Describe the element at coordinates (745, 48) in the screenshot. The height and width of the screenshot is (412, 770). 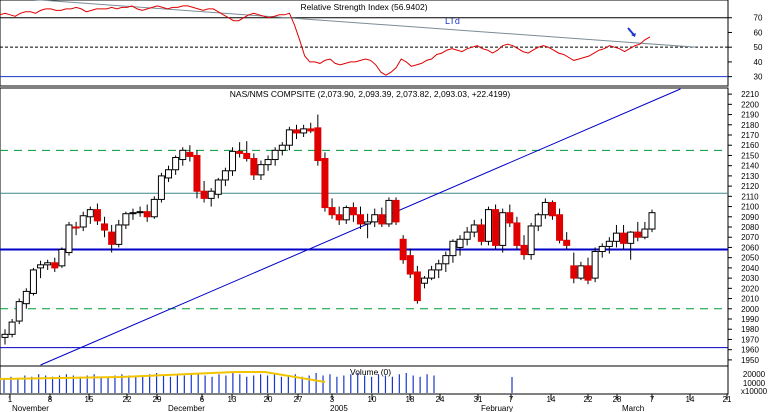
I see `rsi-y-axis: 70 60 50 40 30` at that location.